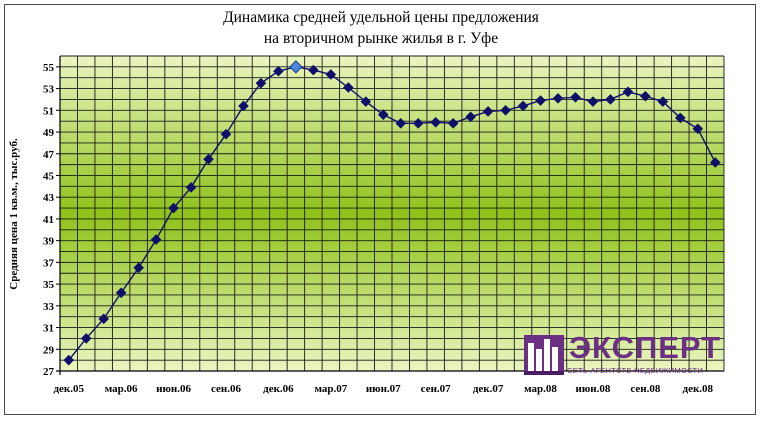  I want to click on y-tick-labels: 27 29 31 33 35 37 39 41 43 45 47 49 51 53 55, so click(51, 220).